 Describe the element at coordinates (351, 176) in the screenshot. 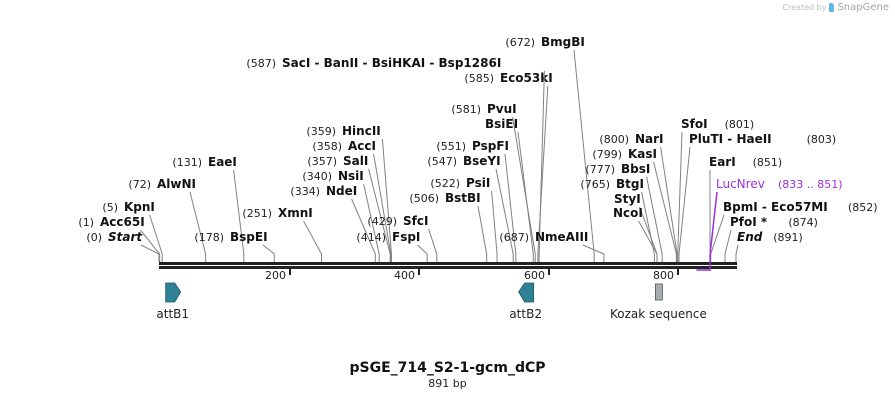

I see `restriction-site-label: NsiI` at that location.